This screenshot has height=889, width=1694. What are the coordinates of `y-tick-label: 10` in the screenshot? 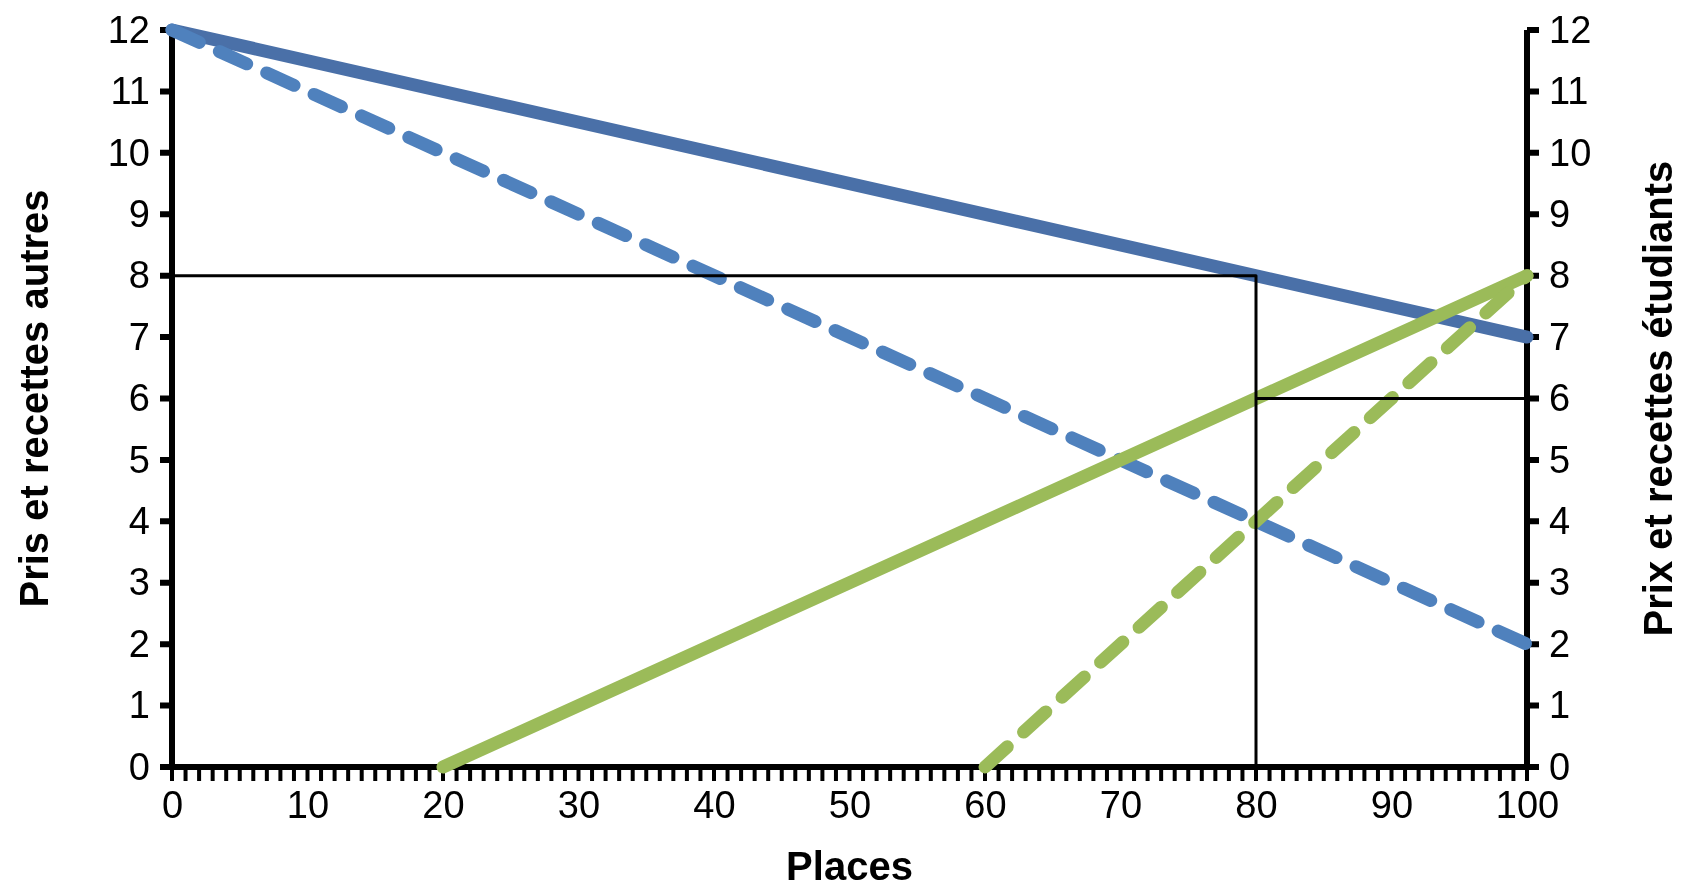 It's located at (128, 152).